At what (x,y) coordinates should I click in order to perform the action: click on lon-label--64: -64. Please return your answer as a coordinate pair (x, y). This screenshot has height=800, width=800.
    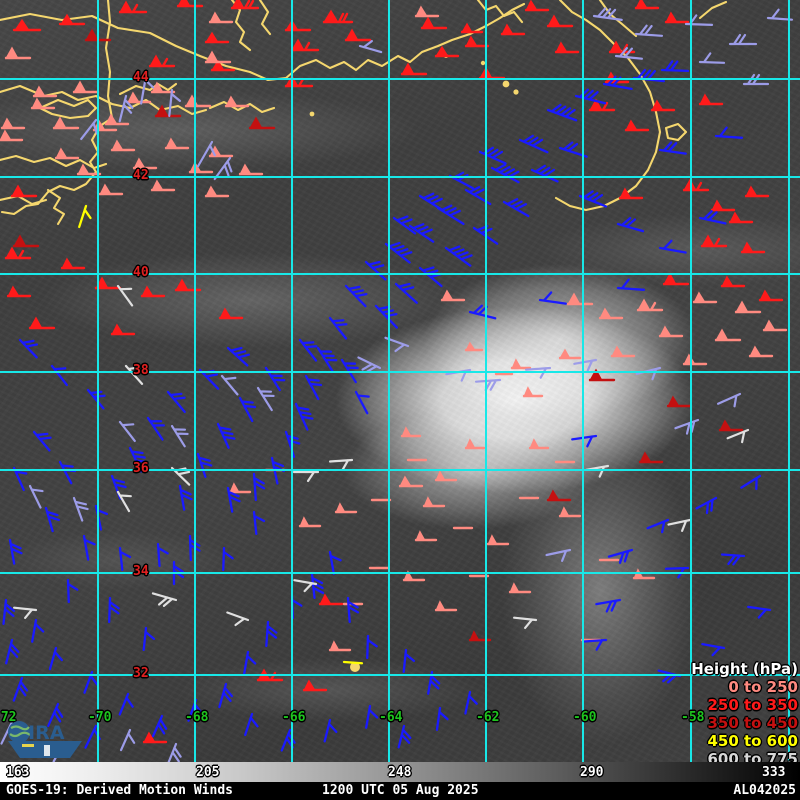
    Looking at the image, I should click on (391, 717).